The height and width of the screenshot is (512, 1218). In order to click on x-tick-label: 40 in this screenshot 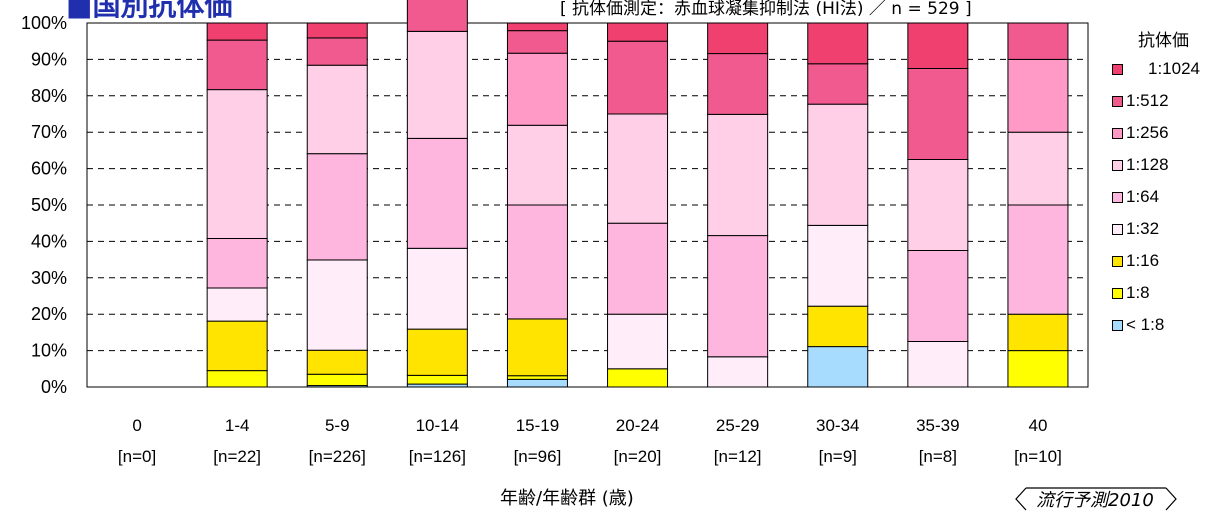, I will do `click(1037, 425)`.